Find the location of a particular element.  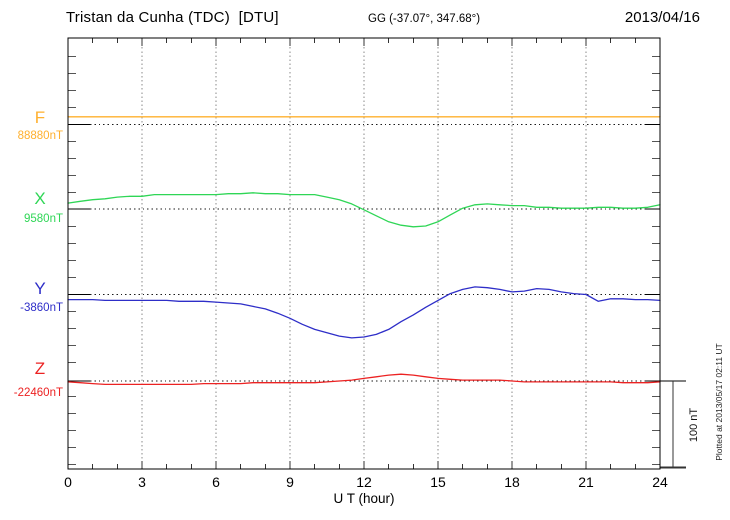

x-tick-label: 0 is located at coordinates (68, 482).